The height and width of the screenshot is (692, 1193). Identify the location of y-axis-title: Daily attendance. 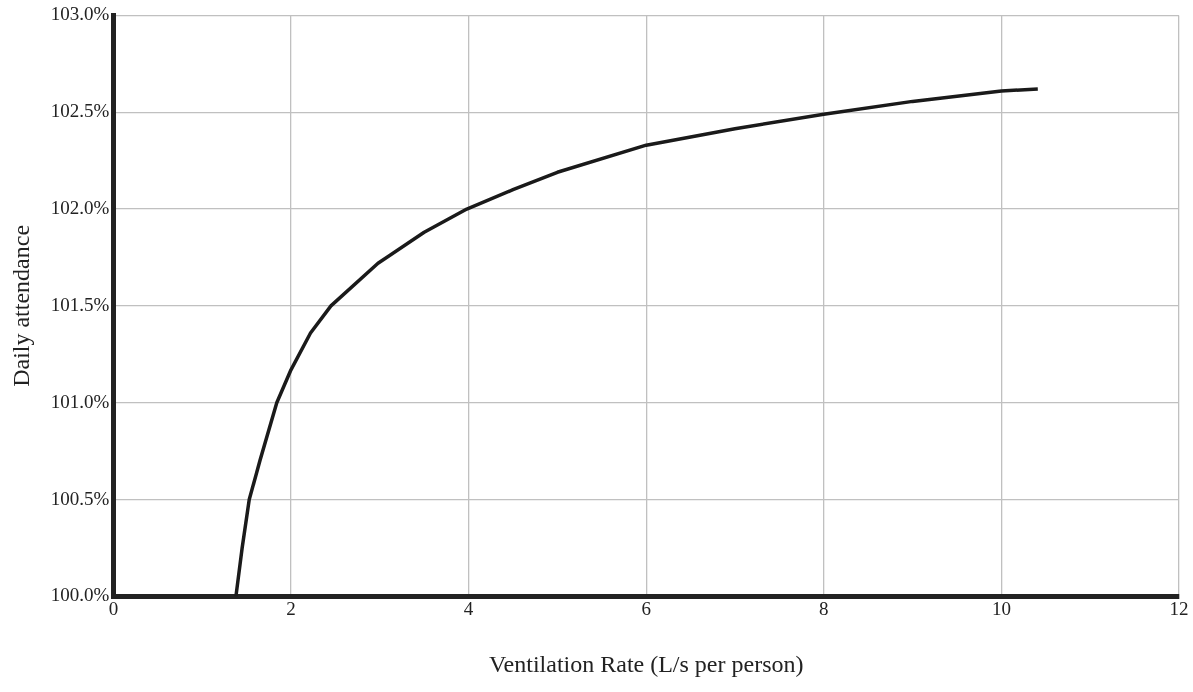
(20, 305).